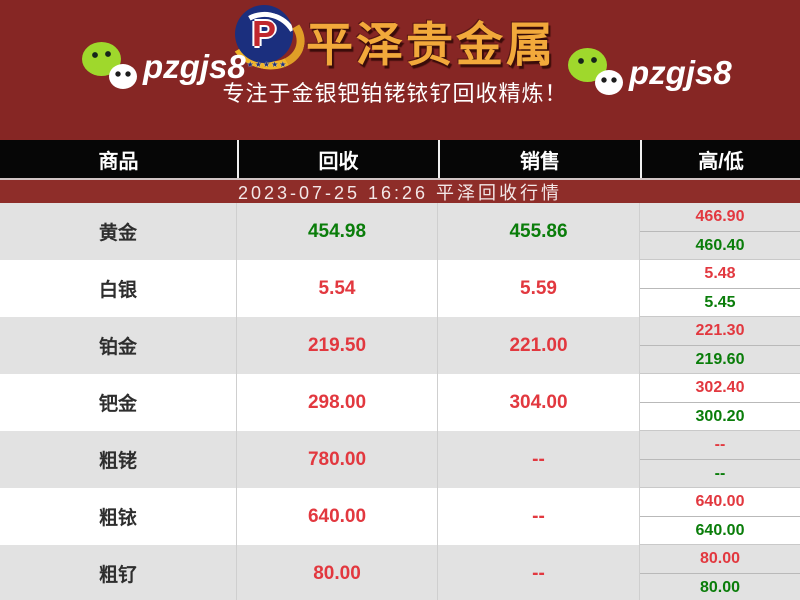 This screenshot has width=800, height=600. Describe the element at coordinates (720, 159) in the screenshot. I see `col-header-high-low: 高/低` at that location.